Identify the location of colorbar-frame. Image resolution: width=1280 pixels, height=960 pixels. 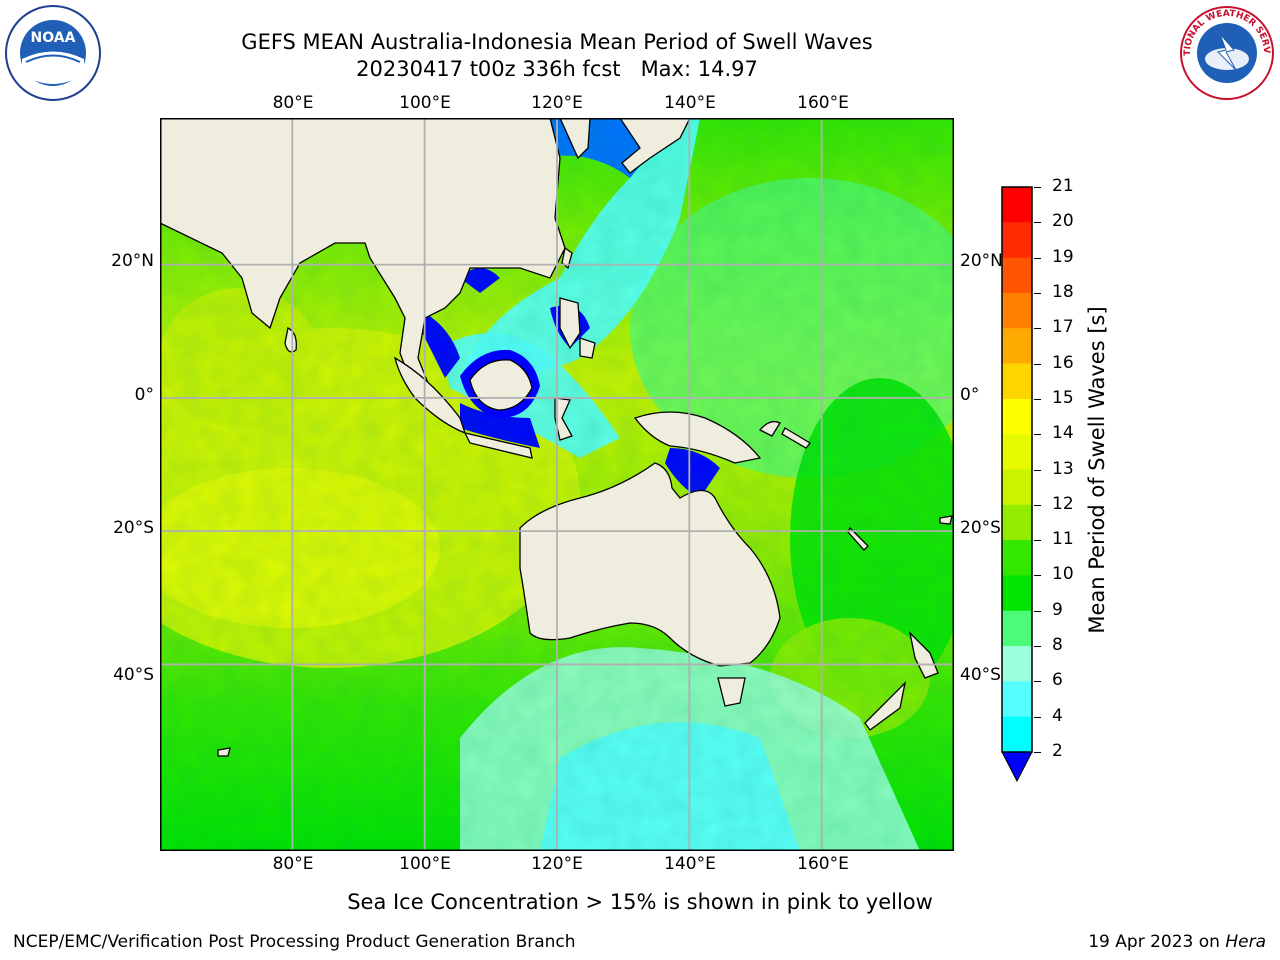
(1017, 469).